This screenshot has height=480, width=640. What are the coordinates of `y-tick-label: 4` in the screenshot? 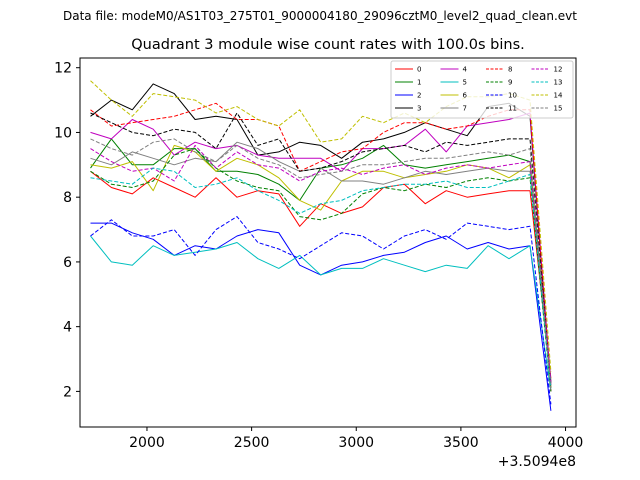 It's located at (67, 328).